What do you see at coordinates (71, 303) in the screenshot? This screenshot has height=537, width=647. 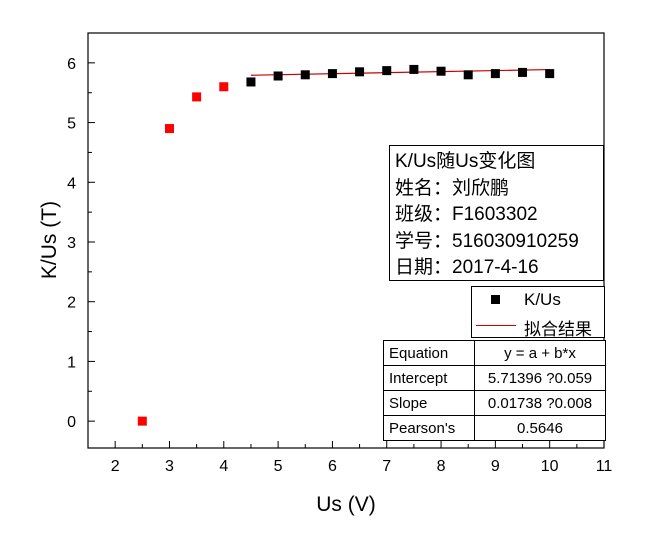 I see `y-tick-label: 2` at bounding box center [71, 303].